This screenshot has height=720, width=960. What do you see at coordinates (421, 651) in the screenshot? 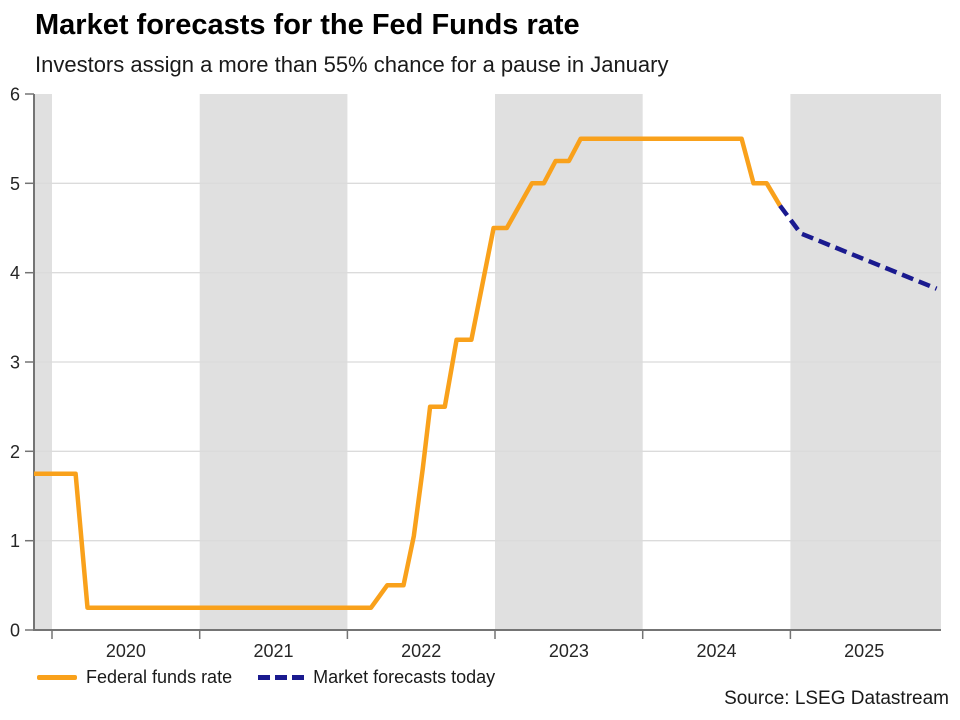
I see `x-tick-label: 2022` at bounding box center [421, 651].